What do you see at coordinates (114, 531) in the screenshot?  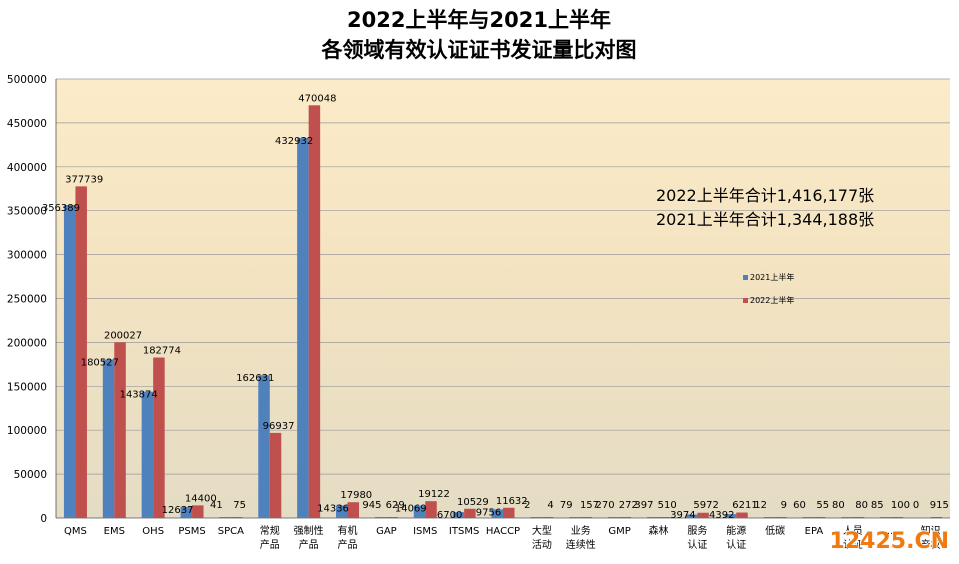 I see `x-category-label: EMS` at bounding box center [114, 531].